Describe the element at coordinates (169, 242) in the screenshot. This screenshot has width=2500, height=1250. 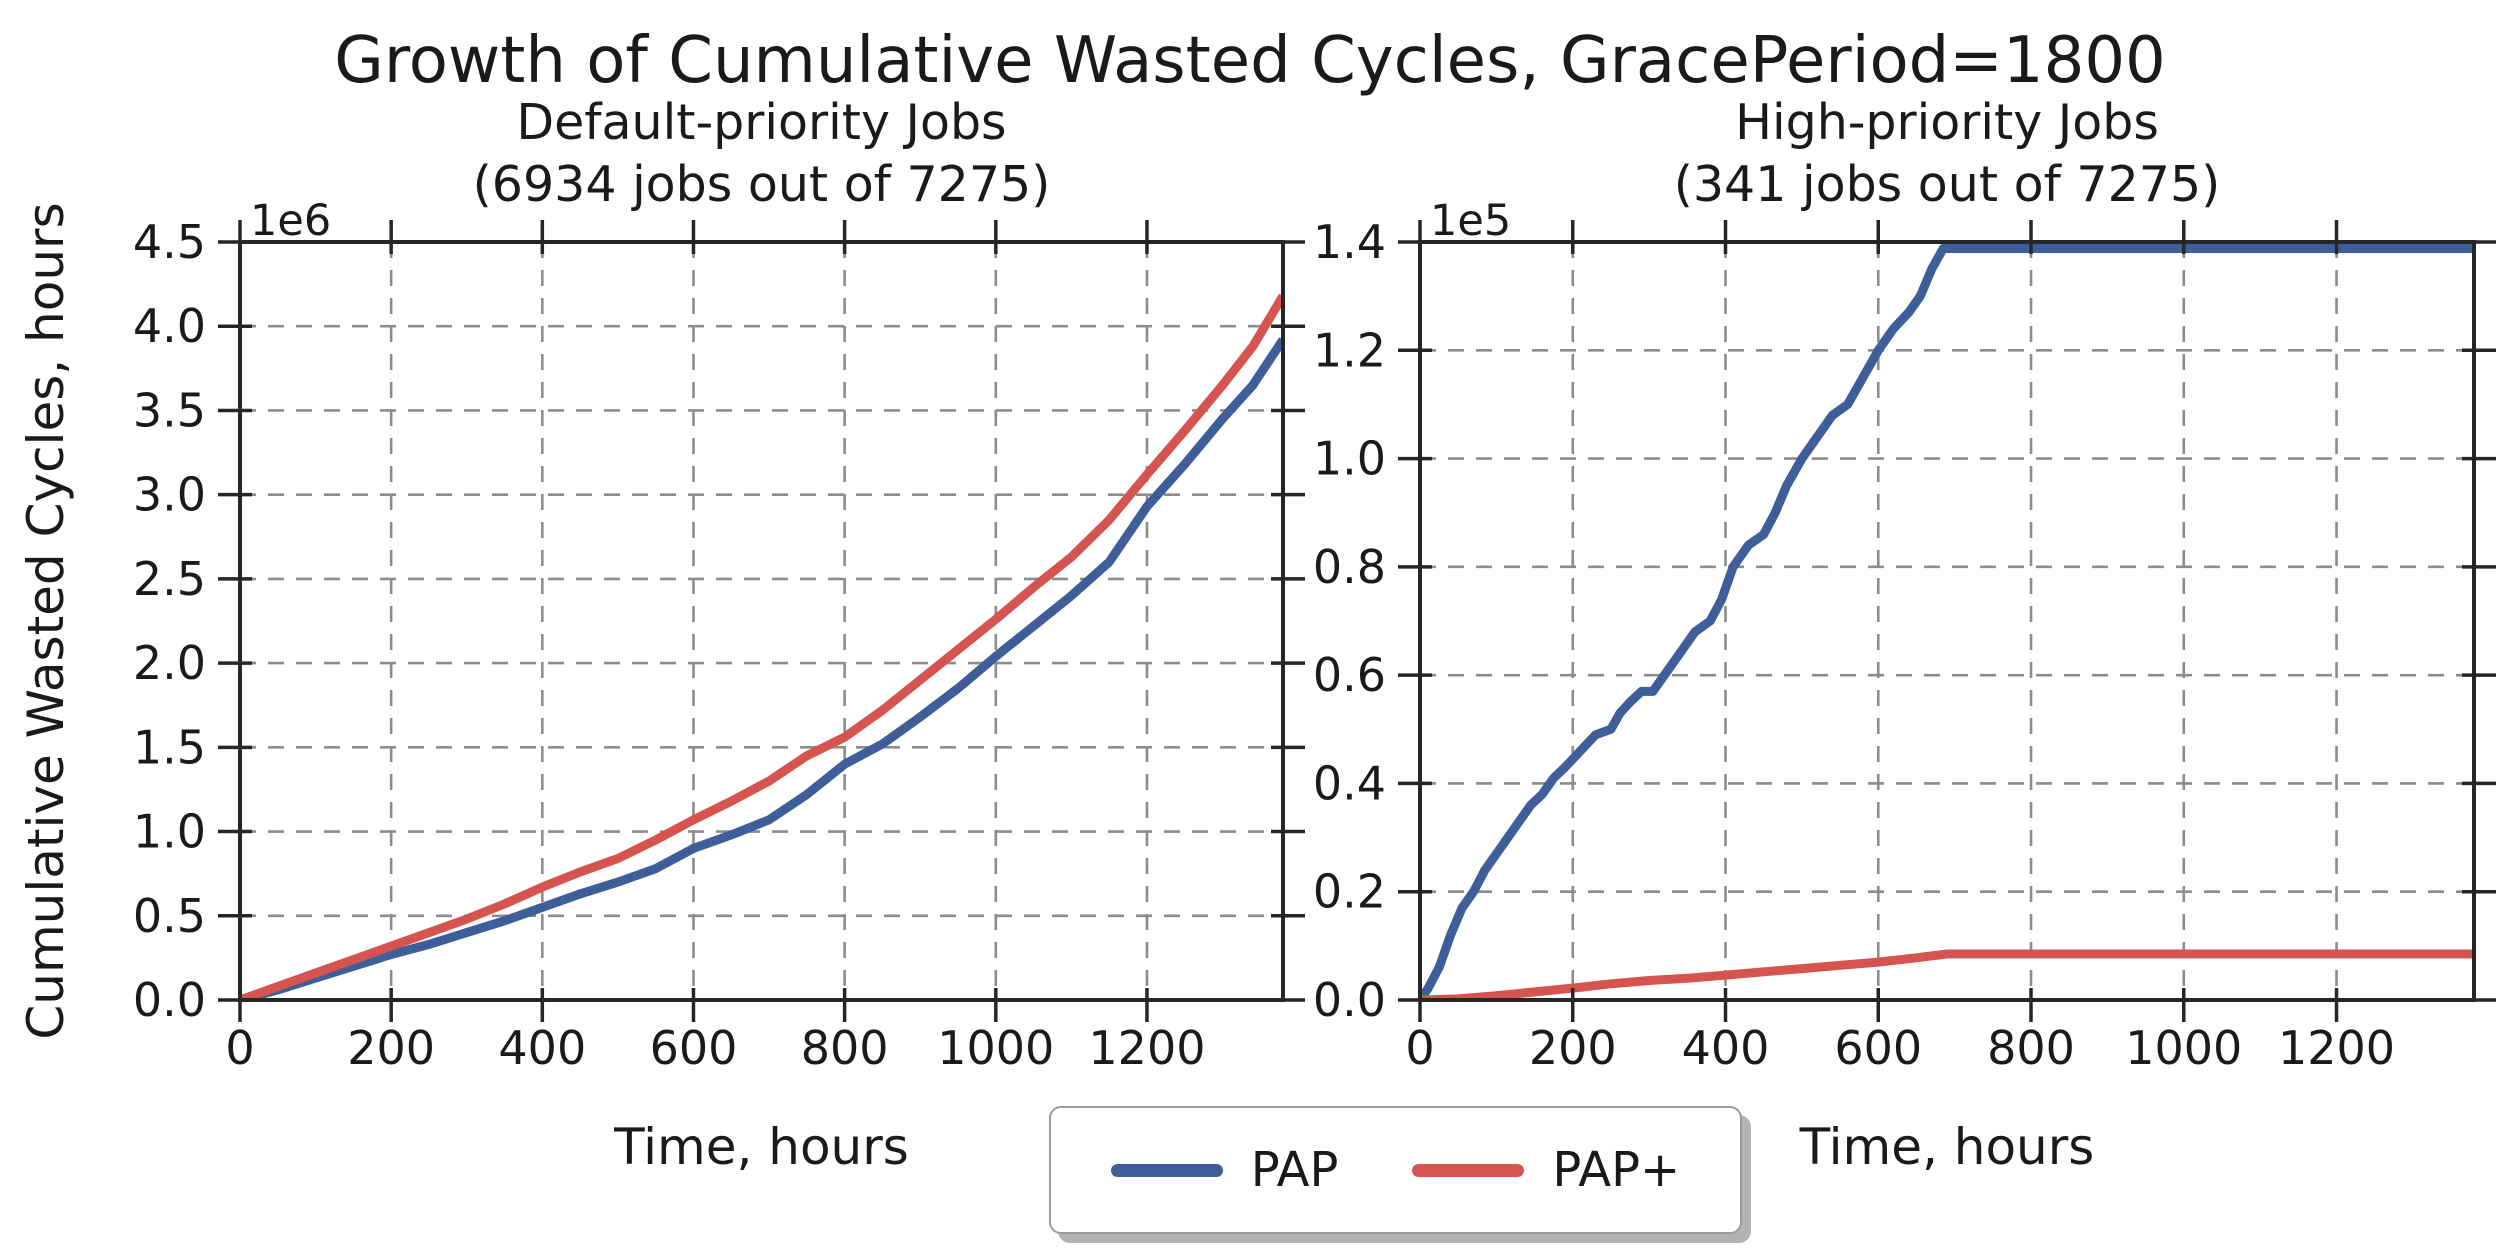
I see `y-tick-label: 4.5` at that location.